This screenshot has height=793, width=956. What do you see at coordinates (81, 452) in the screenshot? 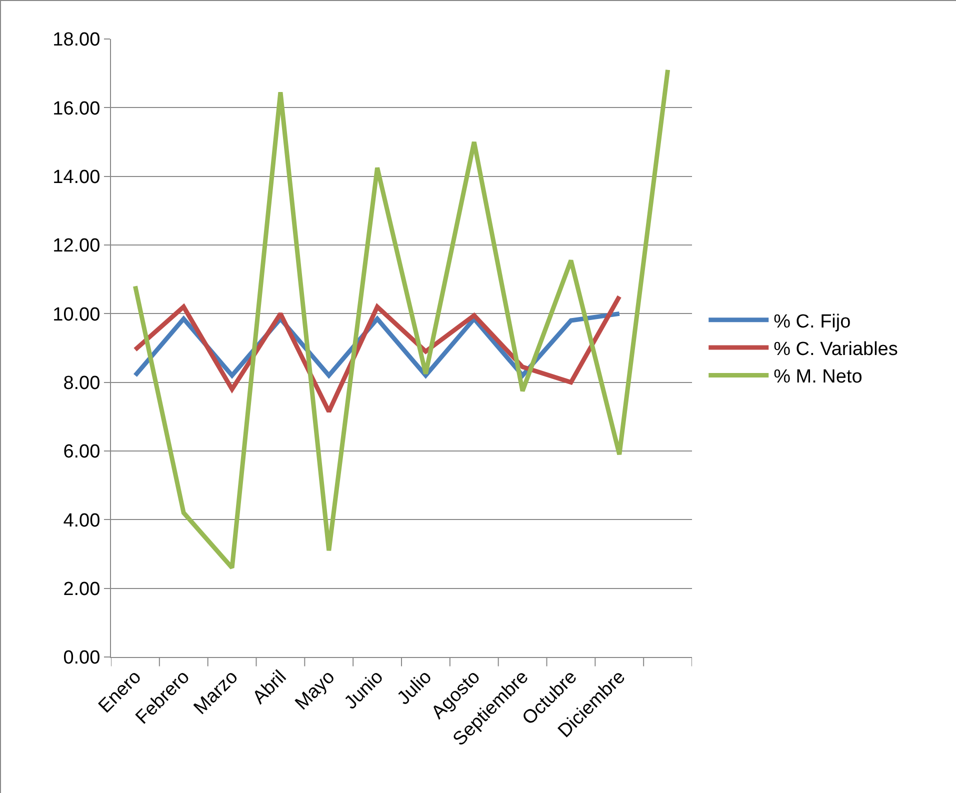
I see `y-tick-label: 6.00` at bounding box center [81, 452].